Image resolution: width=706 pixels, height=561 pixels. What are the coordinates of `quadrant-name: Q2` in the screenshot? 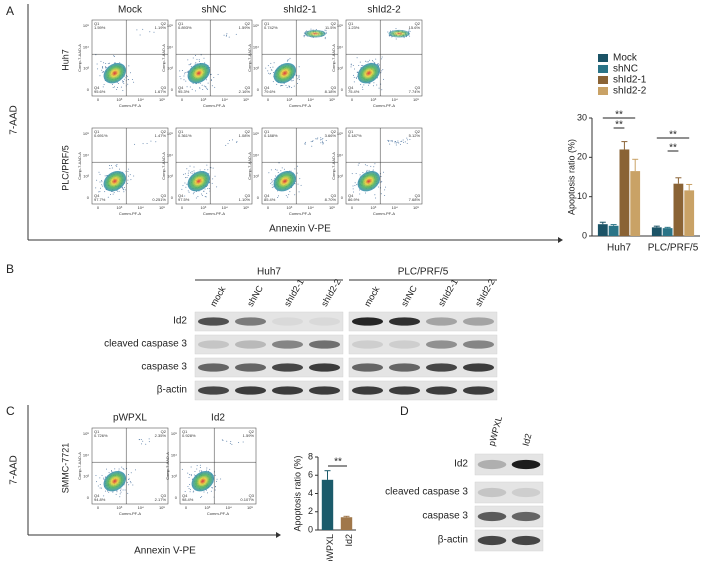 It's located at (418, 131).